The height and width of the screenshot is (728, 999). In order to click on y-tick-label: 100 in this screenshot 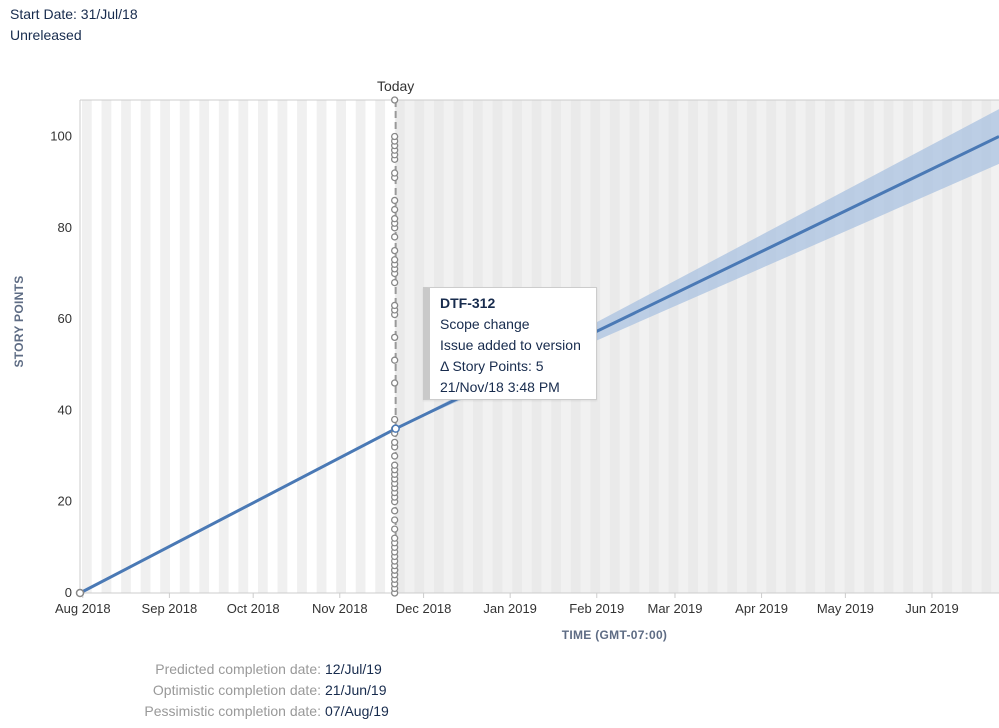, I will do `click(61, 136)`.